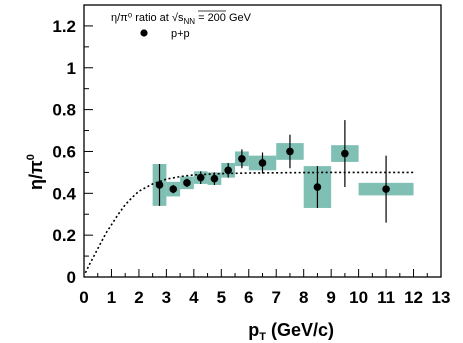 The width and height of the screenshot is (463, 343). What do you see at coordinates (141, 18) in the screenshot?
I see `legend-header-prefix: η/π⁰ ratio at` at bounding box center [141, 18].